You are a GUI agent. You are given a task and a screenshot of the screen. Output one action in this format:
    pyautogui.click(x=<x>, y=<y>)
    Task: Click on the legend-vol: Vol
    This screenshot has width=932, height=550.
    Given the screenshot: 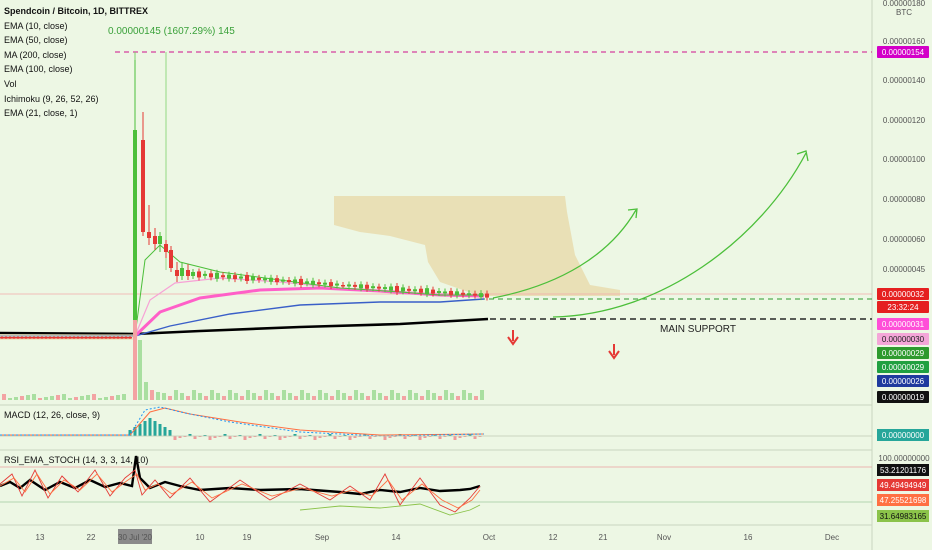 What is the action you would take?
    pyautogui.click(x=10, y=83)
    